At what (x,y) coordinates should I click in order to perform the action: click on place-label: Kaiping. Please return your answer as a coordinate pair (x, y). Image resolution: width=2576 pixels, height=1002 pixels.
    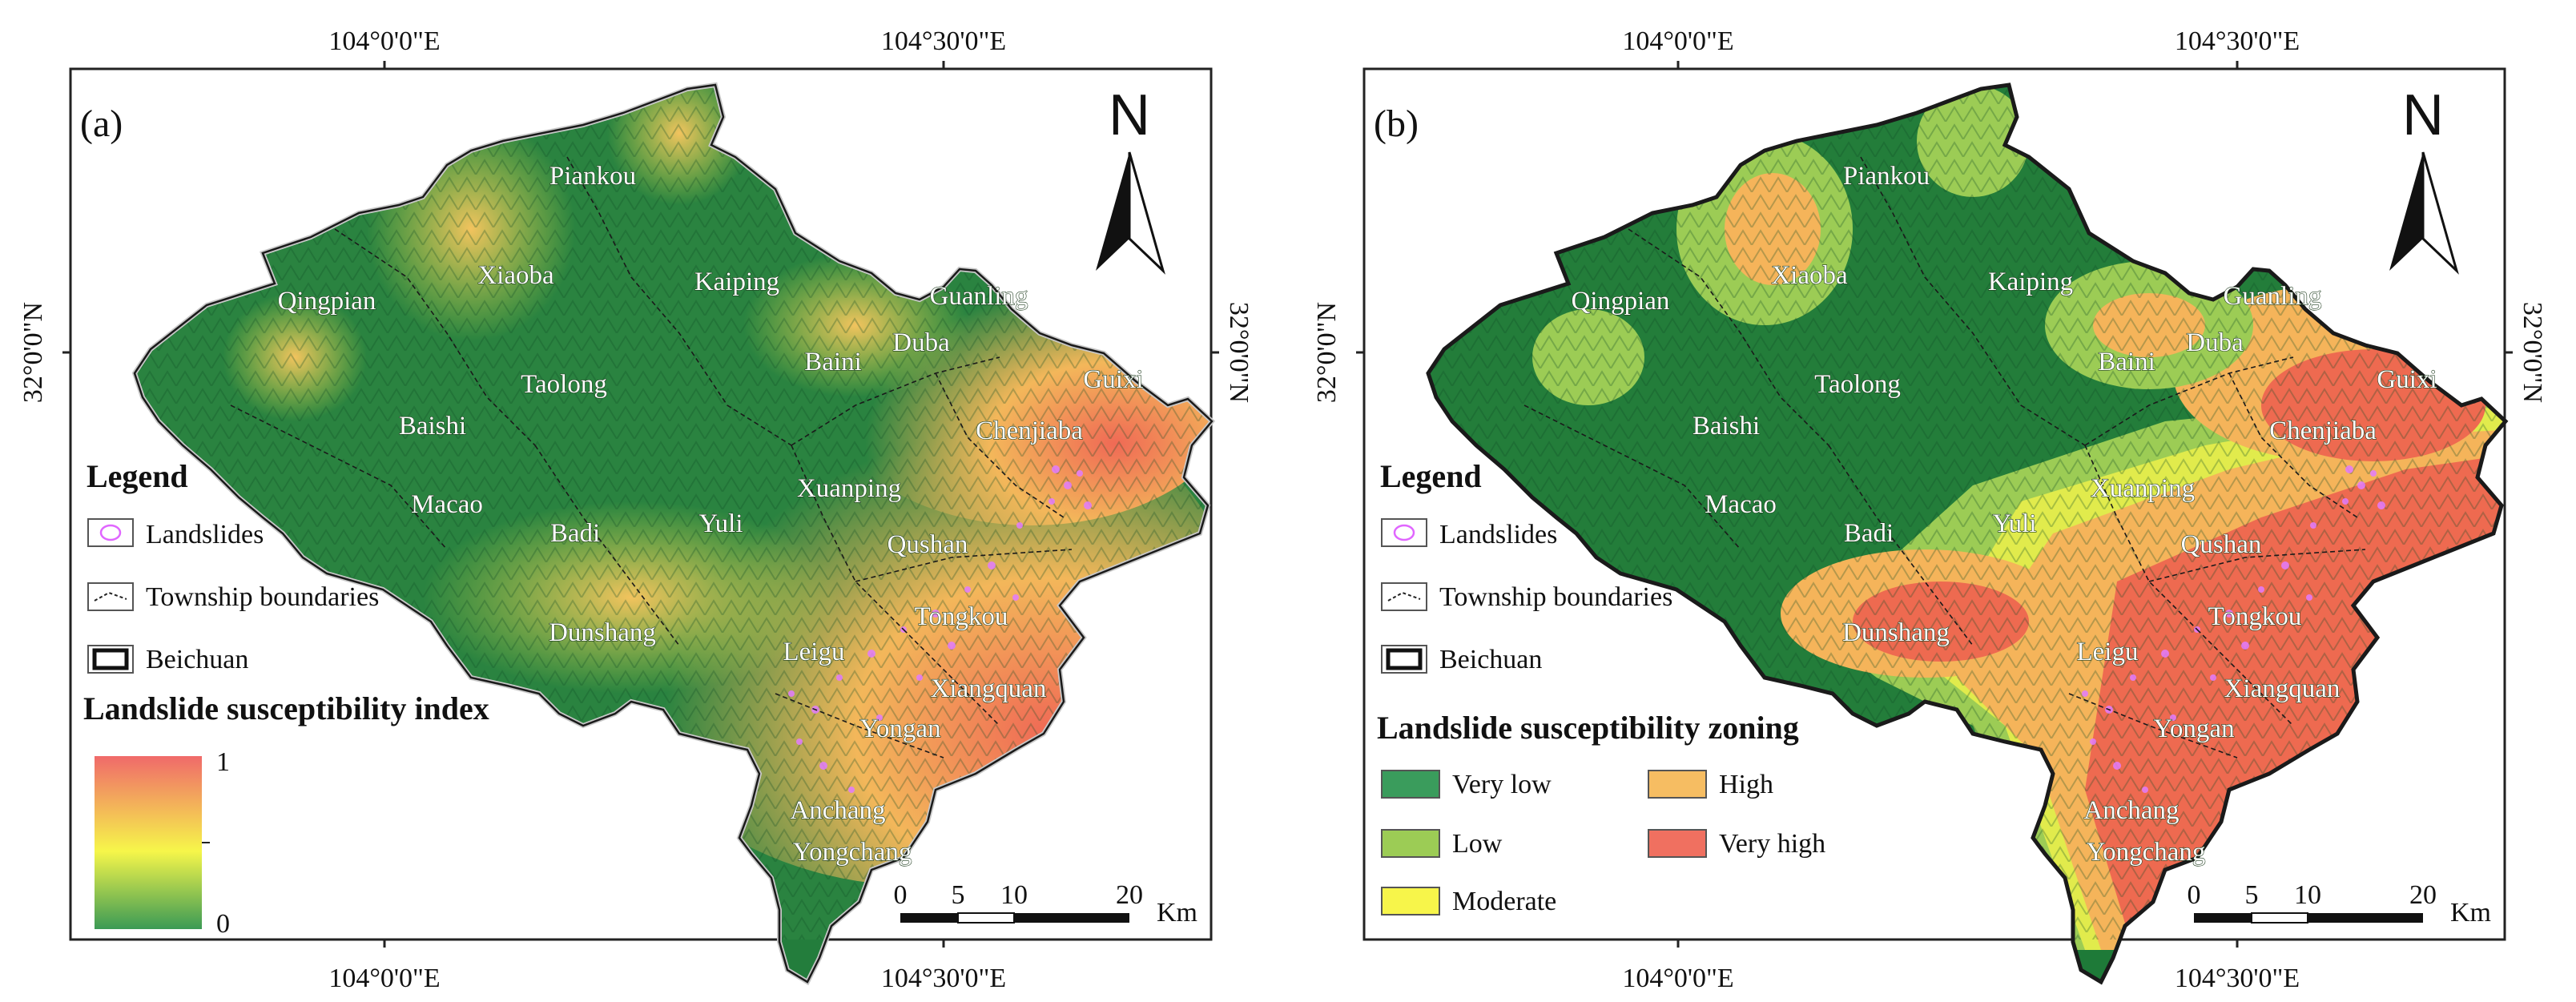
    Looking at the image, I should click on (2030, 282).